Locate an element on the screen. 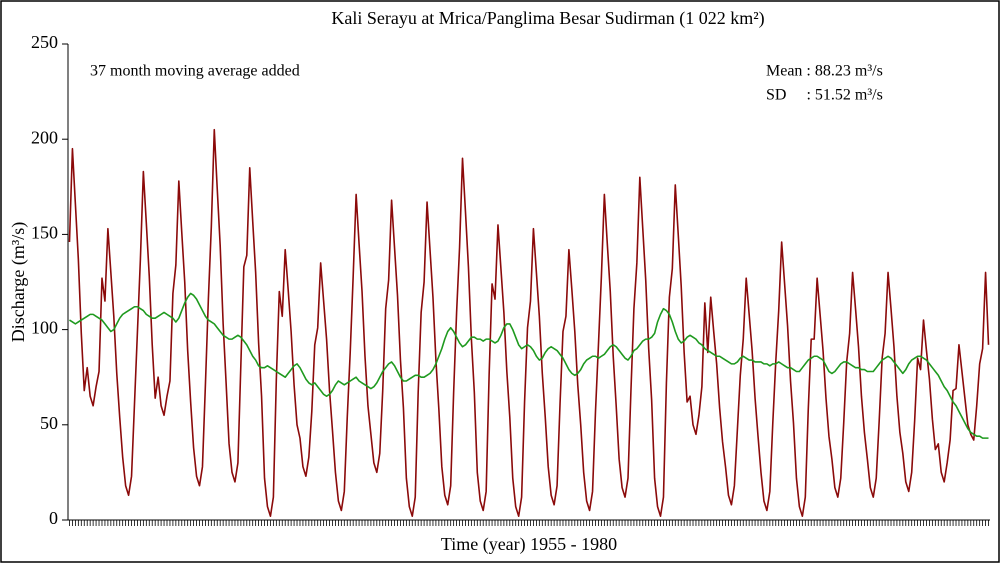 This screenshot has width=1001, height=564. y-axis-label: Discharge (m³/s) is located at coordinates (18, 282).